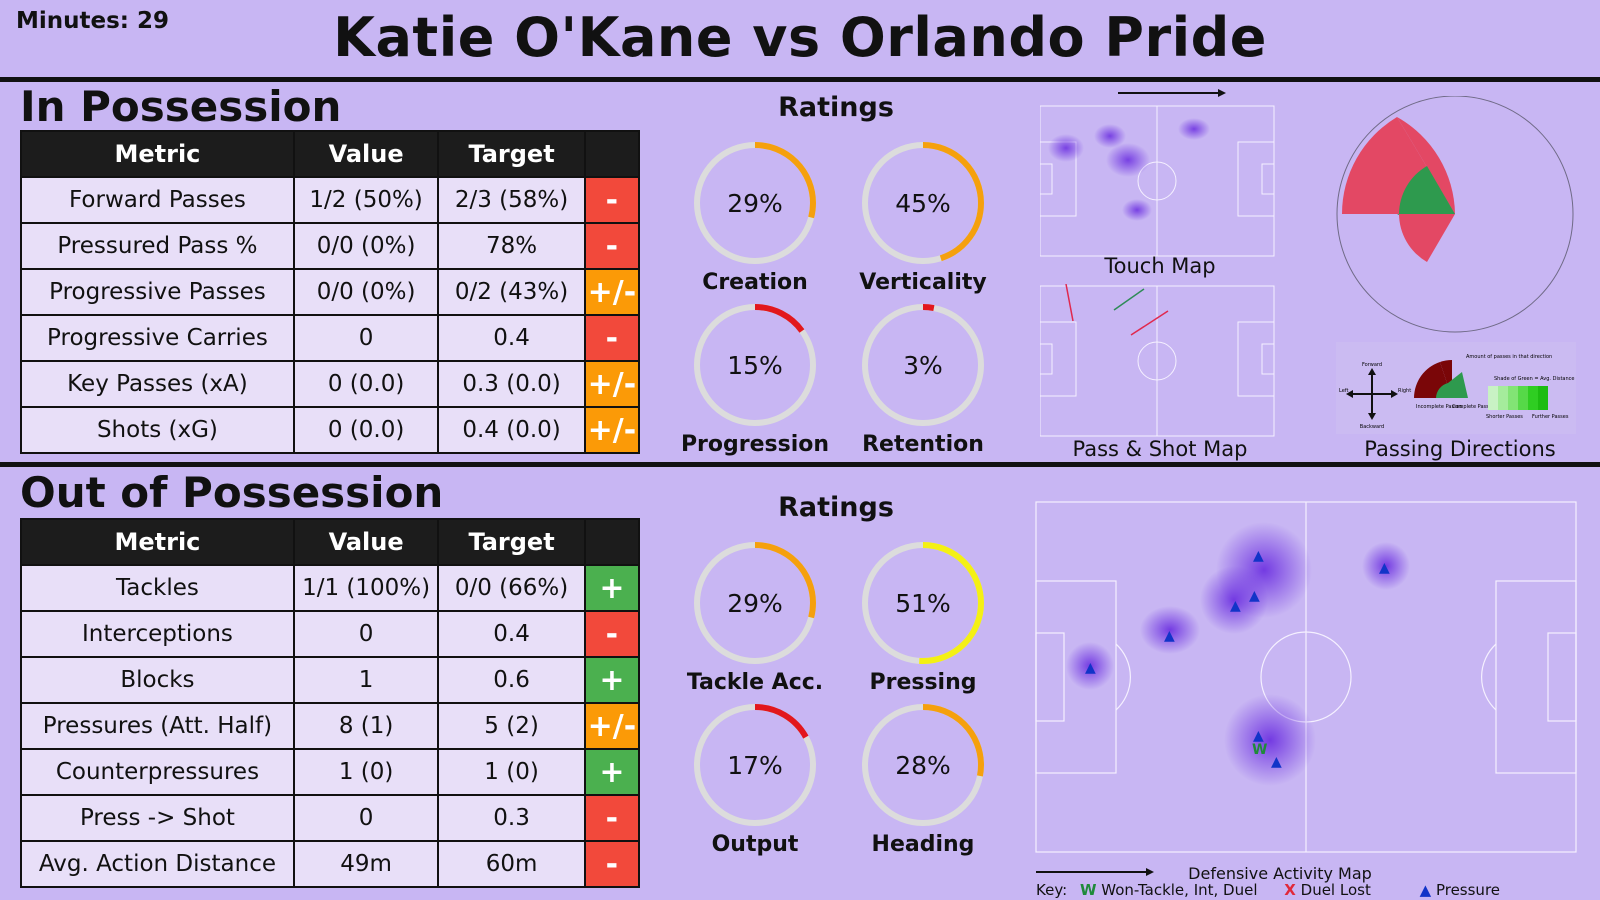 The width and height of the screenshot is (1600, 900). Describe the element at coordinates (157, 338) in the screenshot. I see `metric-cell: Progressive Carries` at that location.